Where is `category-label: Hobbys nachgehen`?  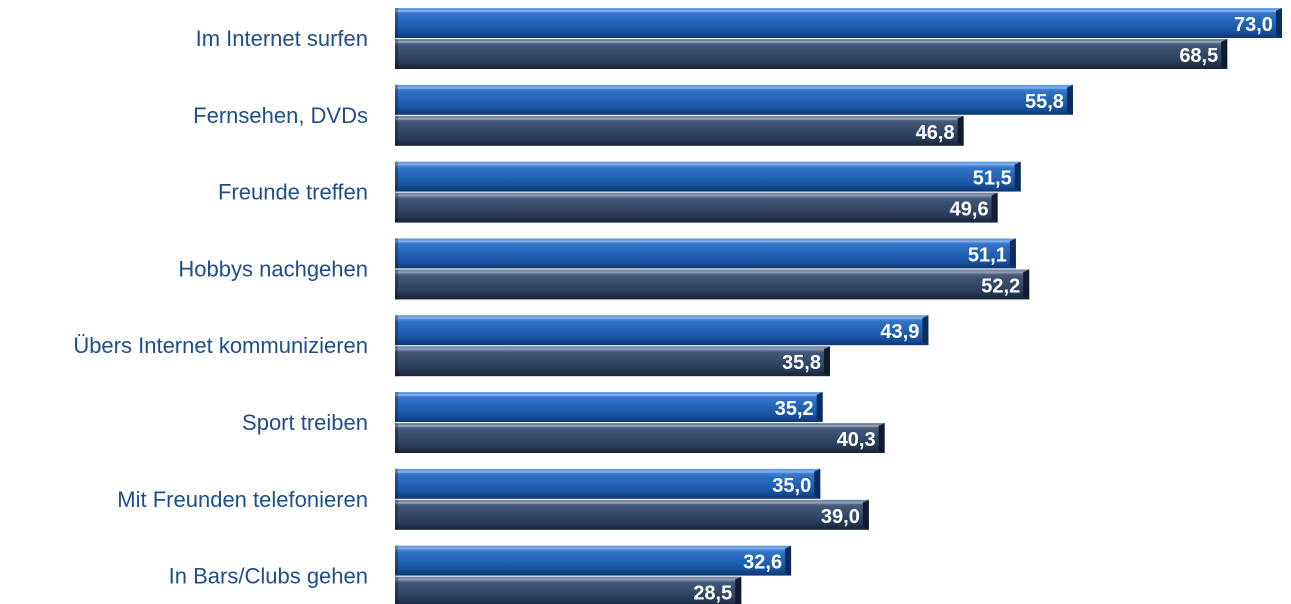 category-label: Hobbys nachgehen is located at coordinates (273, 268).